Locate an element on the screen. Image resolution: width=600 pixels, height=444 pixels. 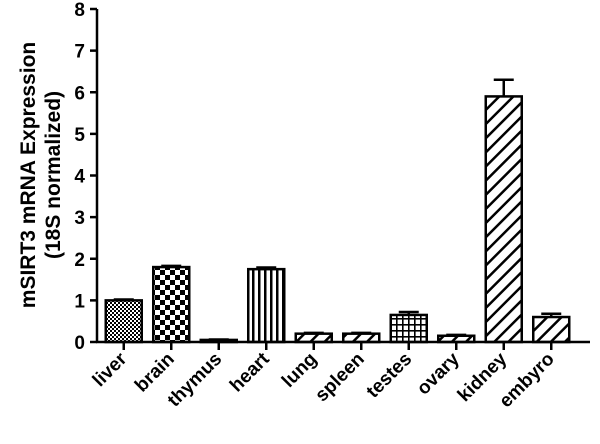
y-axis-label-line1: mSIRT3 mRNA Expression is located at coordinates (28, 175).